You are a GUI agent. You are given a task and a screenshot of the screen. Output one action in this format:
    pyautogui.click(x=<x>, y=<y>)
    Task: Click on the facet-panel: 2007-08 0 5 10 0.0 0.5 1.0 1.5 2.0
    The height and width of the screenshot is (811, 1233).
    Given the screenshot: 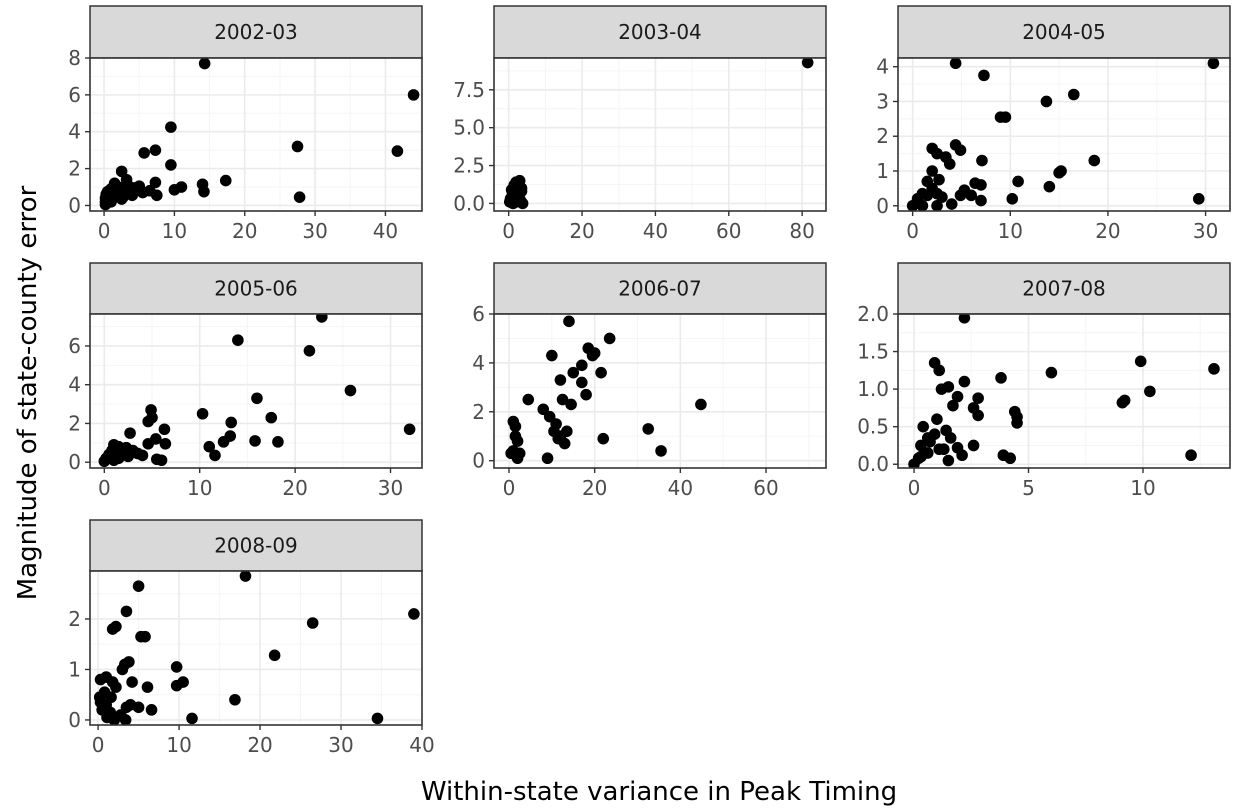 What is the action you would take?
    pyautogui.click(x=1044, y=381)
    